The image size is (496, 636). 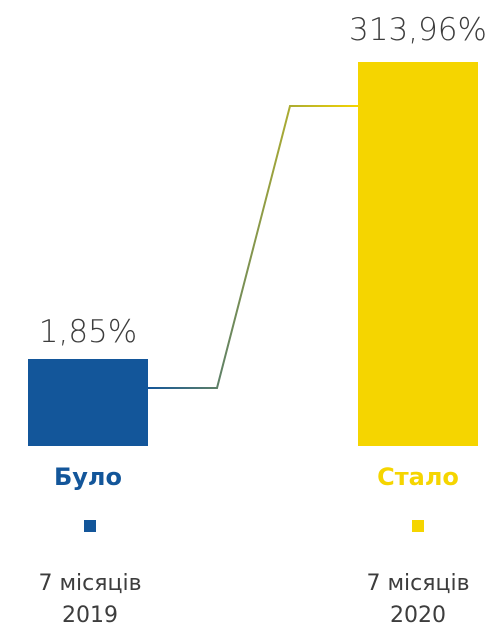 I want to click on bar-before, so click(x=88, y=402).